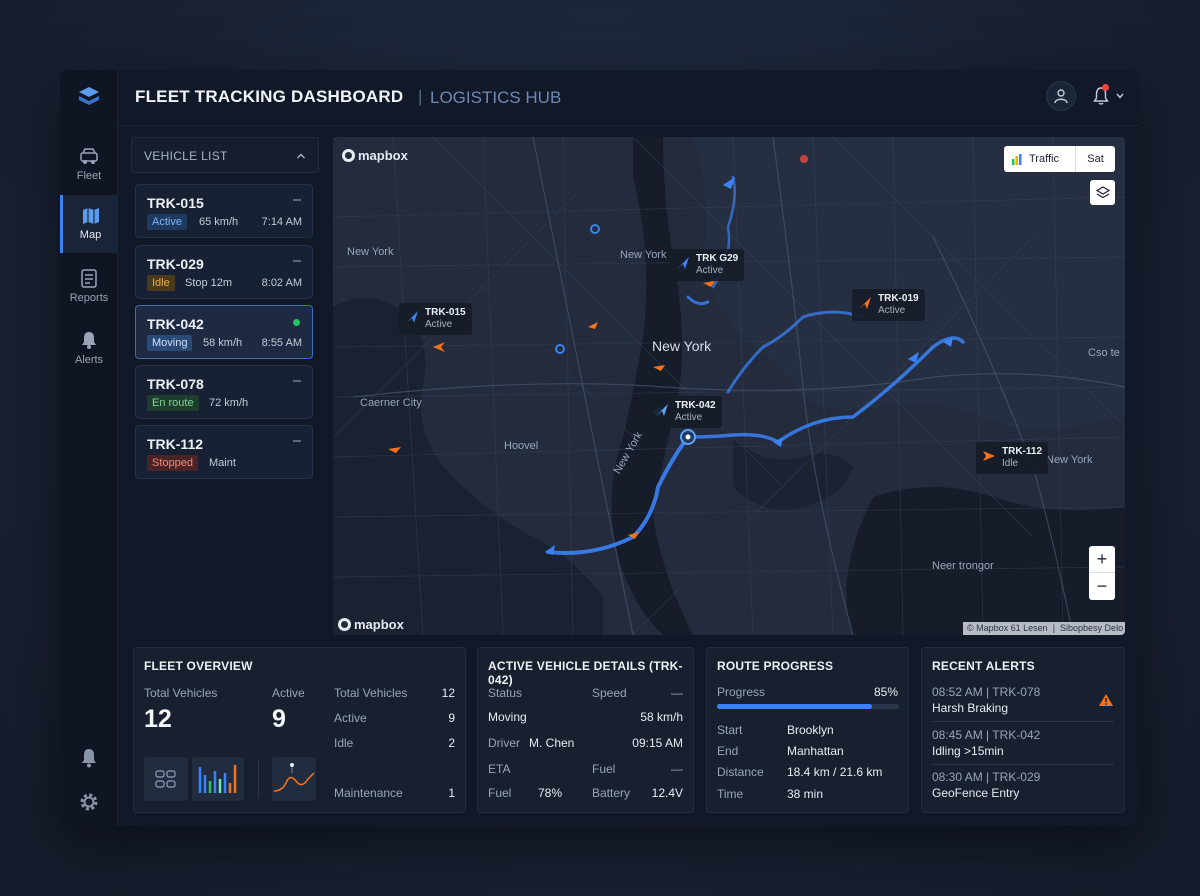  Describe the element at coordinates (1095, 159) in the screenshot. I see `satellite-toggle: Sat` at that location.